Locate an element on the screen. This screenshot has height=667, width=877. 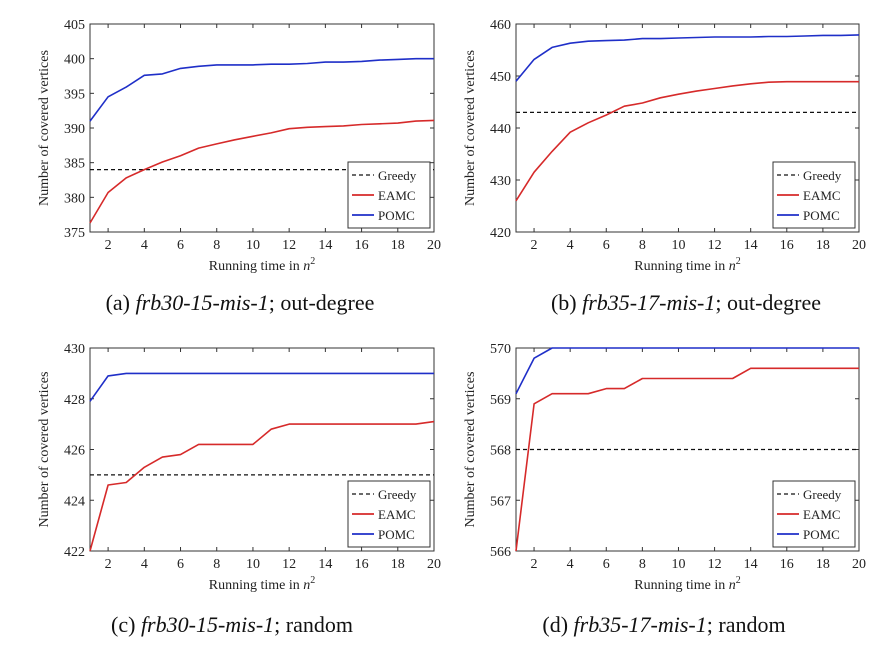
x-tick-label: 4 is located at coordinates (144, 245).